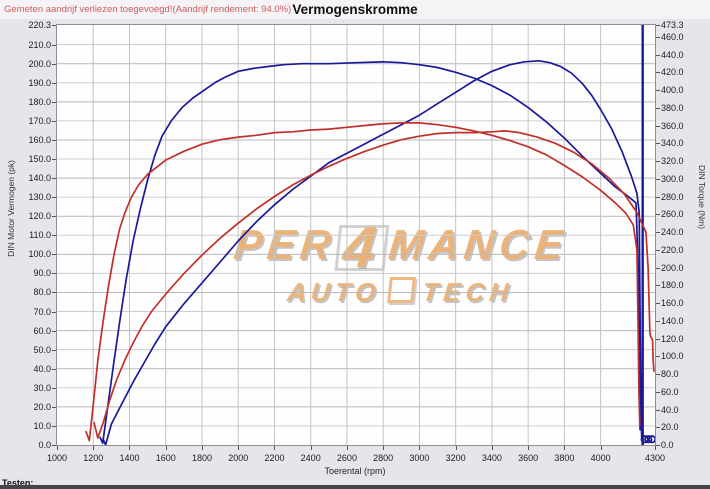 The image size is (710, 489). I want to click on y-left-tick-label: 110.0, so click(40, 235).